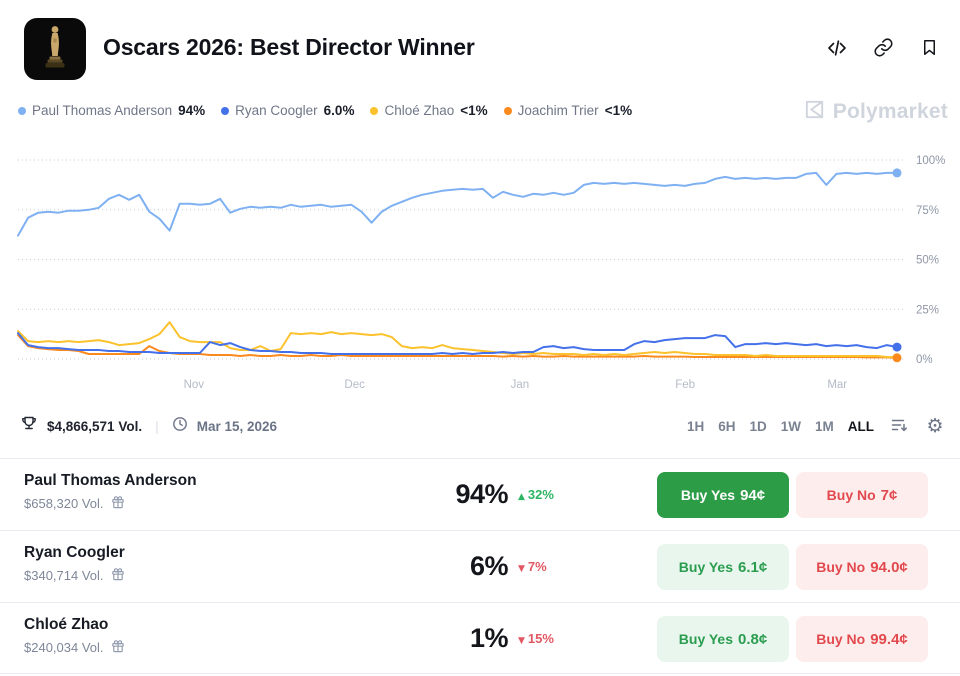 The width and height of the screenshot is (960, 676). What do you see at coordinates (180, 426) in the screenshot?
I see `clock-icon` at bounding box center [180, 426].